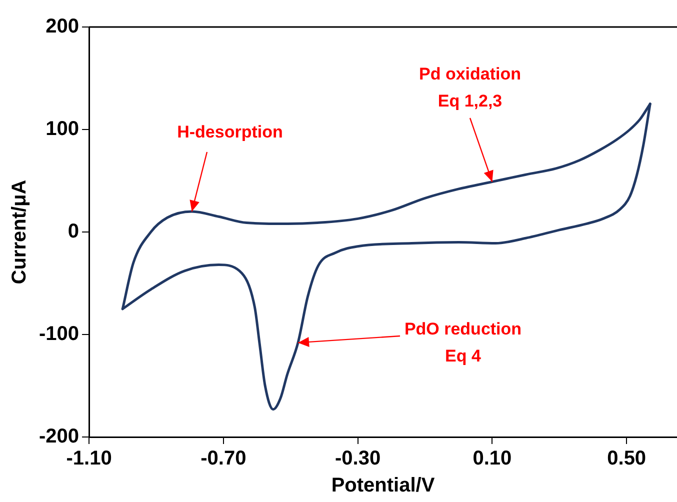 The image size is (677, 502). I want to click on y-axis-title: Current/μA, so click(19, 232).